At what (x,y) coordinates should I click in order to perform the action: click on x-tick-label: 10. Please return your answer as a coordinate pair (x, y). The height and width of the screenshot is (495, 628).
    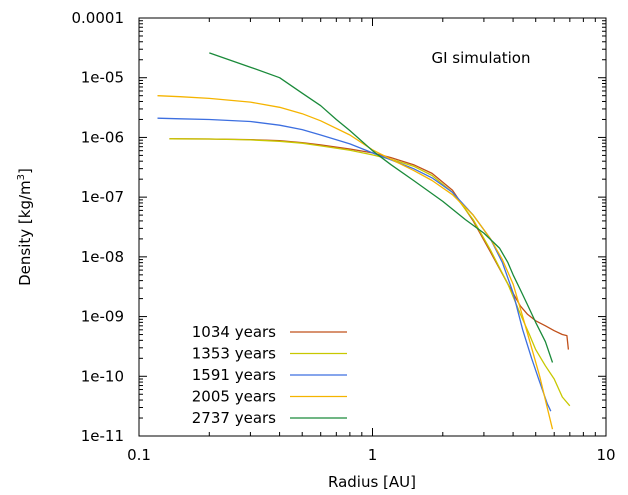
    Looking at the image, I should click on (605, 455).